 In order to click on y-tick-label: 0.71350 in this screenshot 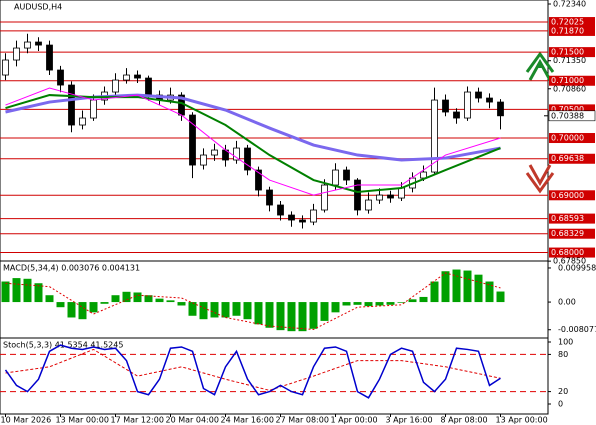, I will do `click(569, 60)`.